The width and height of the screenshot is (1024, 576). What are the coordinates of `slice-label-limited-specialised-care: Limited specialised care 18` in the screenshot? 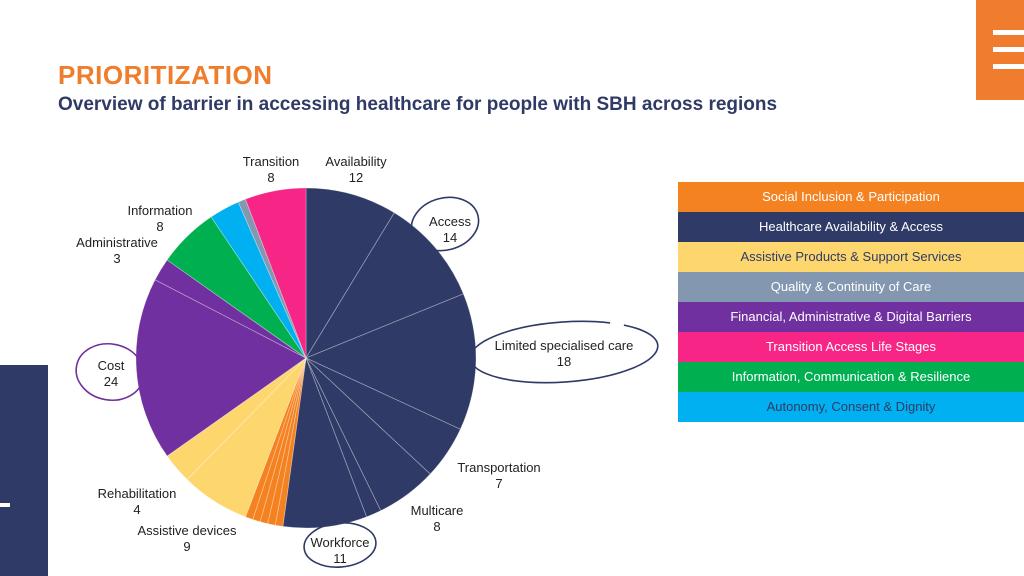 It's located at (564, 353).